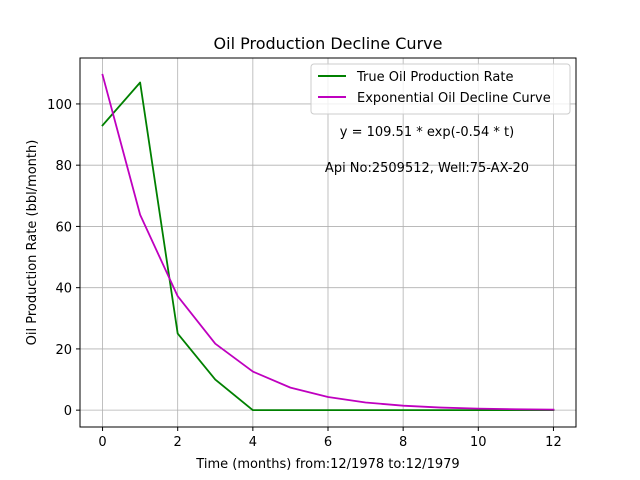  What do you see at coordinates (328, 442) in the screenshot?
I see `x-tick-label: 6` at bounding box center [328, 442].